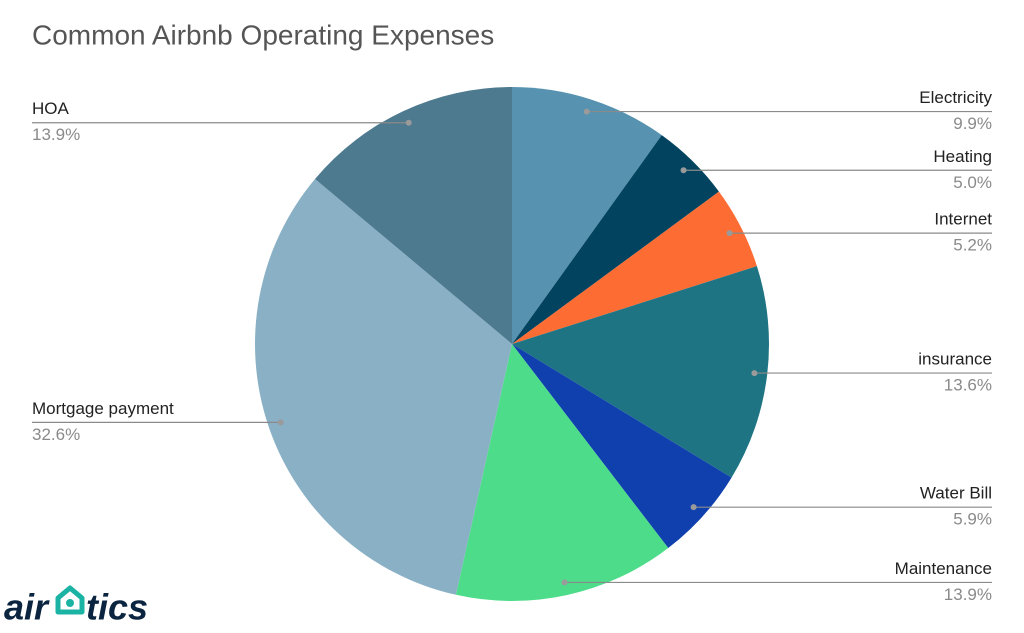  What do you see at coordinates (943, 568) in the screenshot?
I see `slice-label: Maintenance` at bounding box center [943, 568].